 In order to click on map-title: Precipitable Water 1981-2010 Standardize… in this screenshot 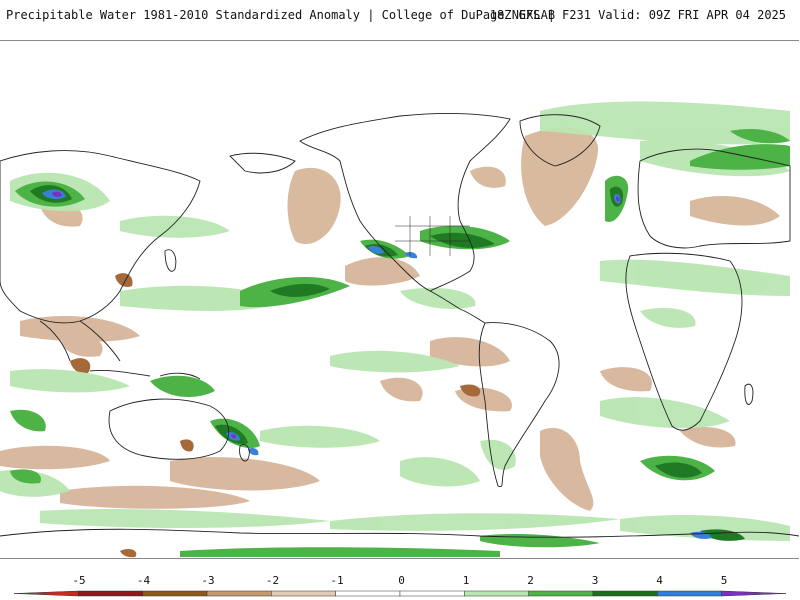, I will do `click(281, 15)`.